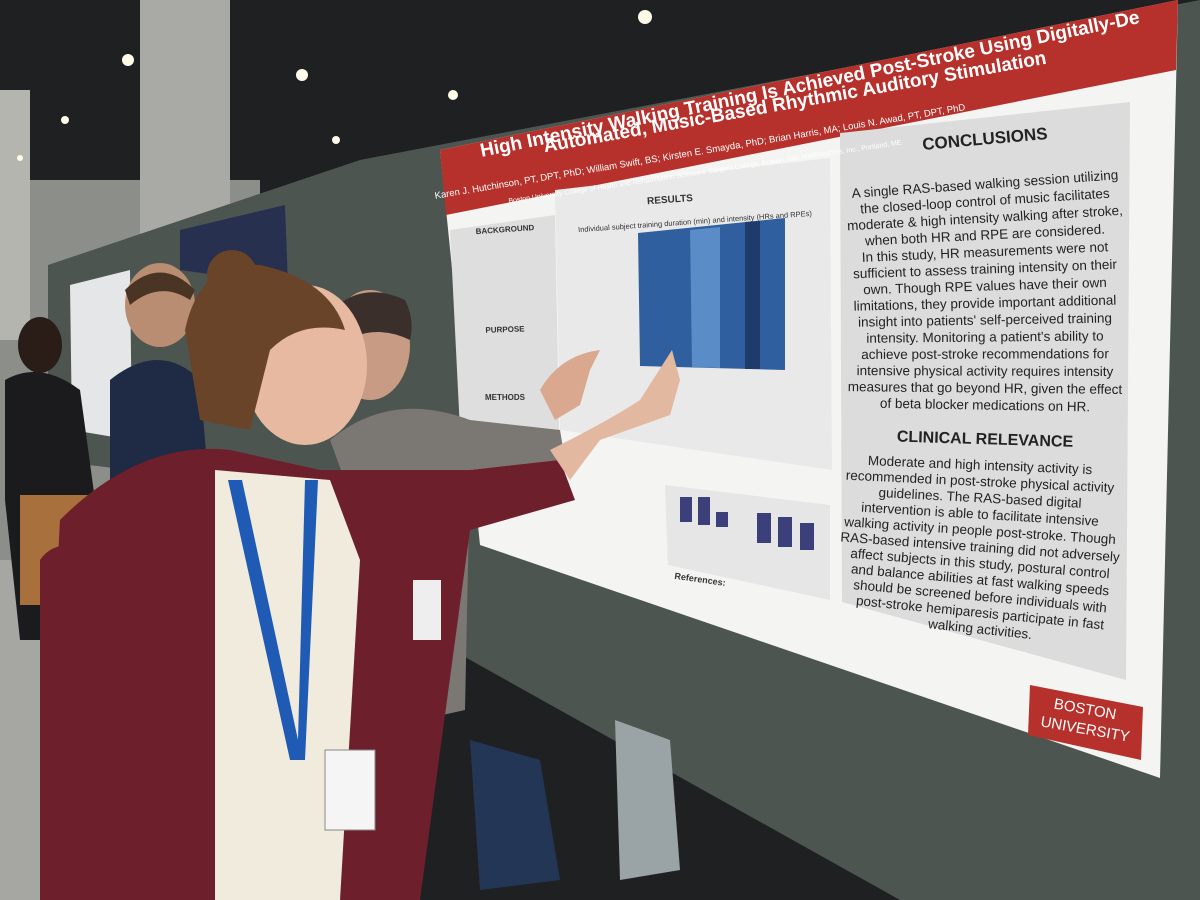 Image resolution: width=1200 pixels, height=900 pixels. What do you see at coordinates (747, 523) in the screenshot?
I see `bar-figure` at bounding box center [747, 523].